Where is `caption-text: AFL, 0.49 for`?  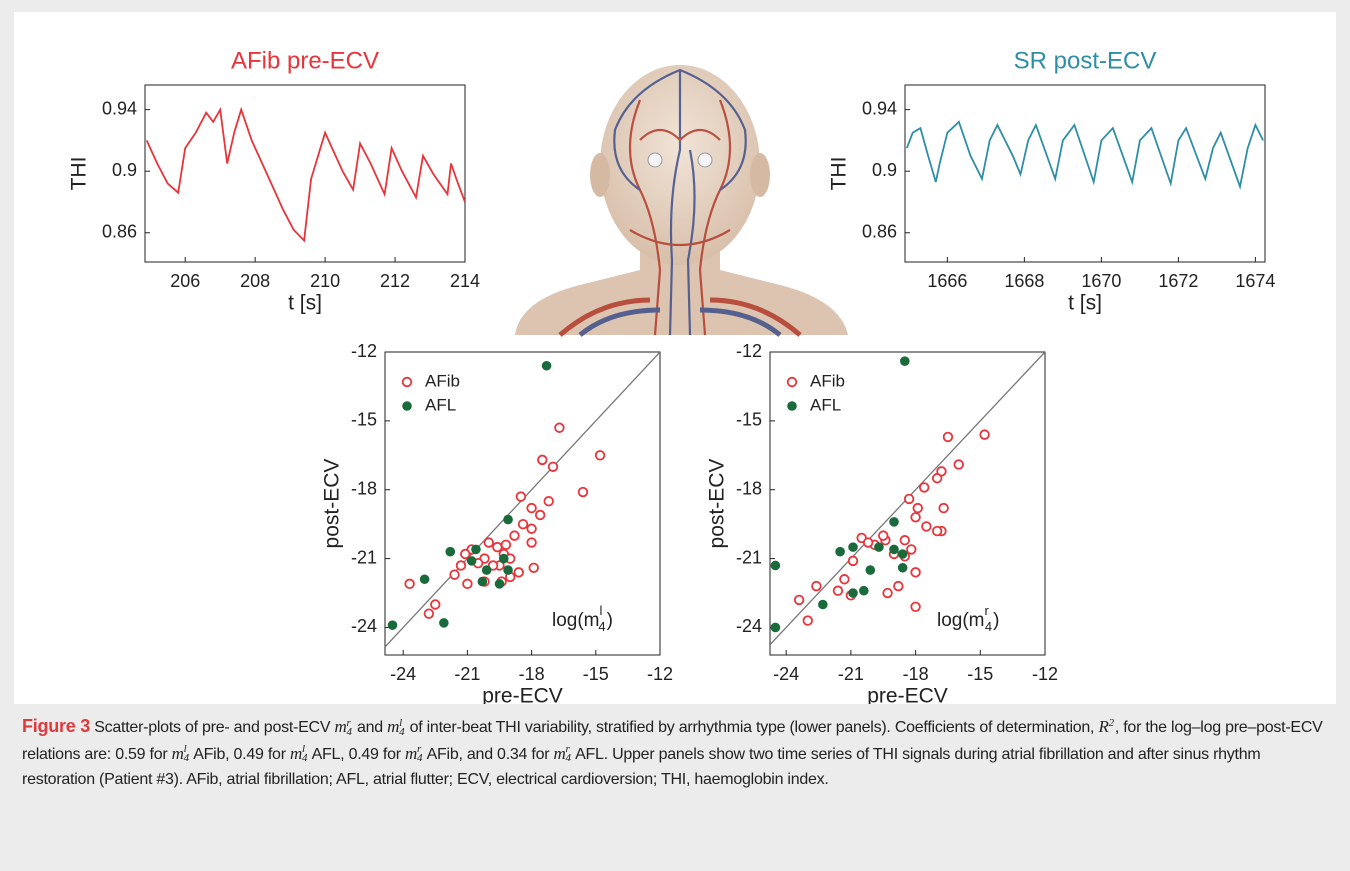 caption-text: AFL, 0.49 for is located at coordinates (357, 754).